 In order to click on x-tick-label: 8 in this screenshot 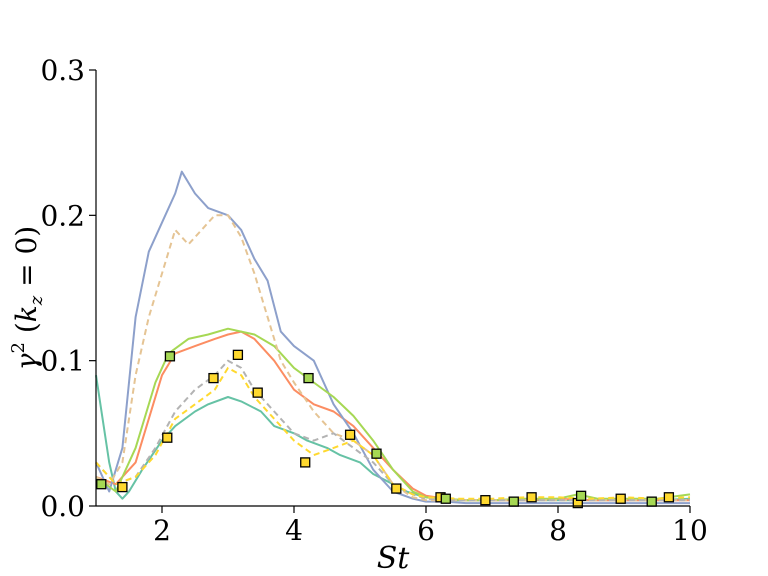, I will do `click(558, 530)`.